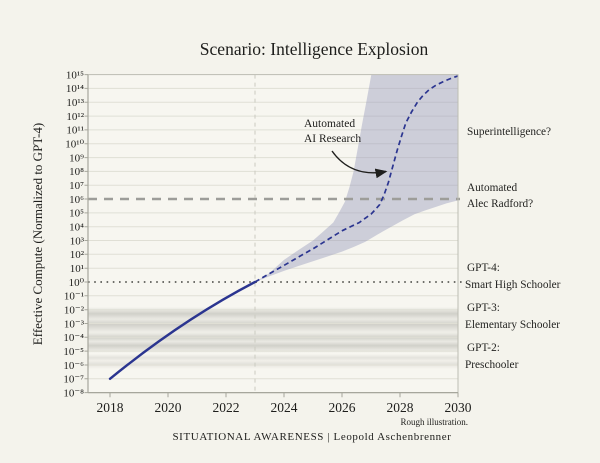  What do you see at coordinates (273, 342) in the screenshot?
I see `gpt2-level-band` at bounding box center [273, 342].